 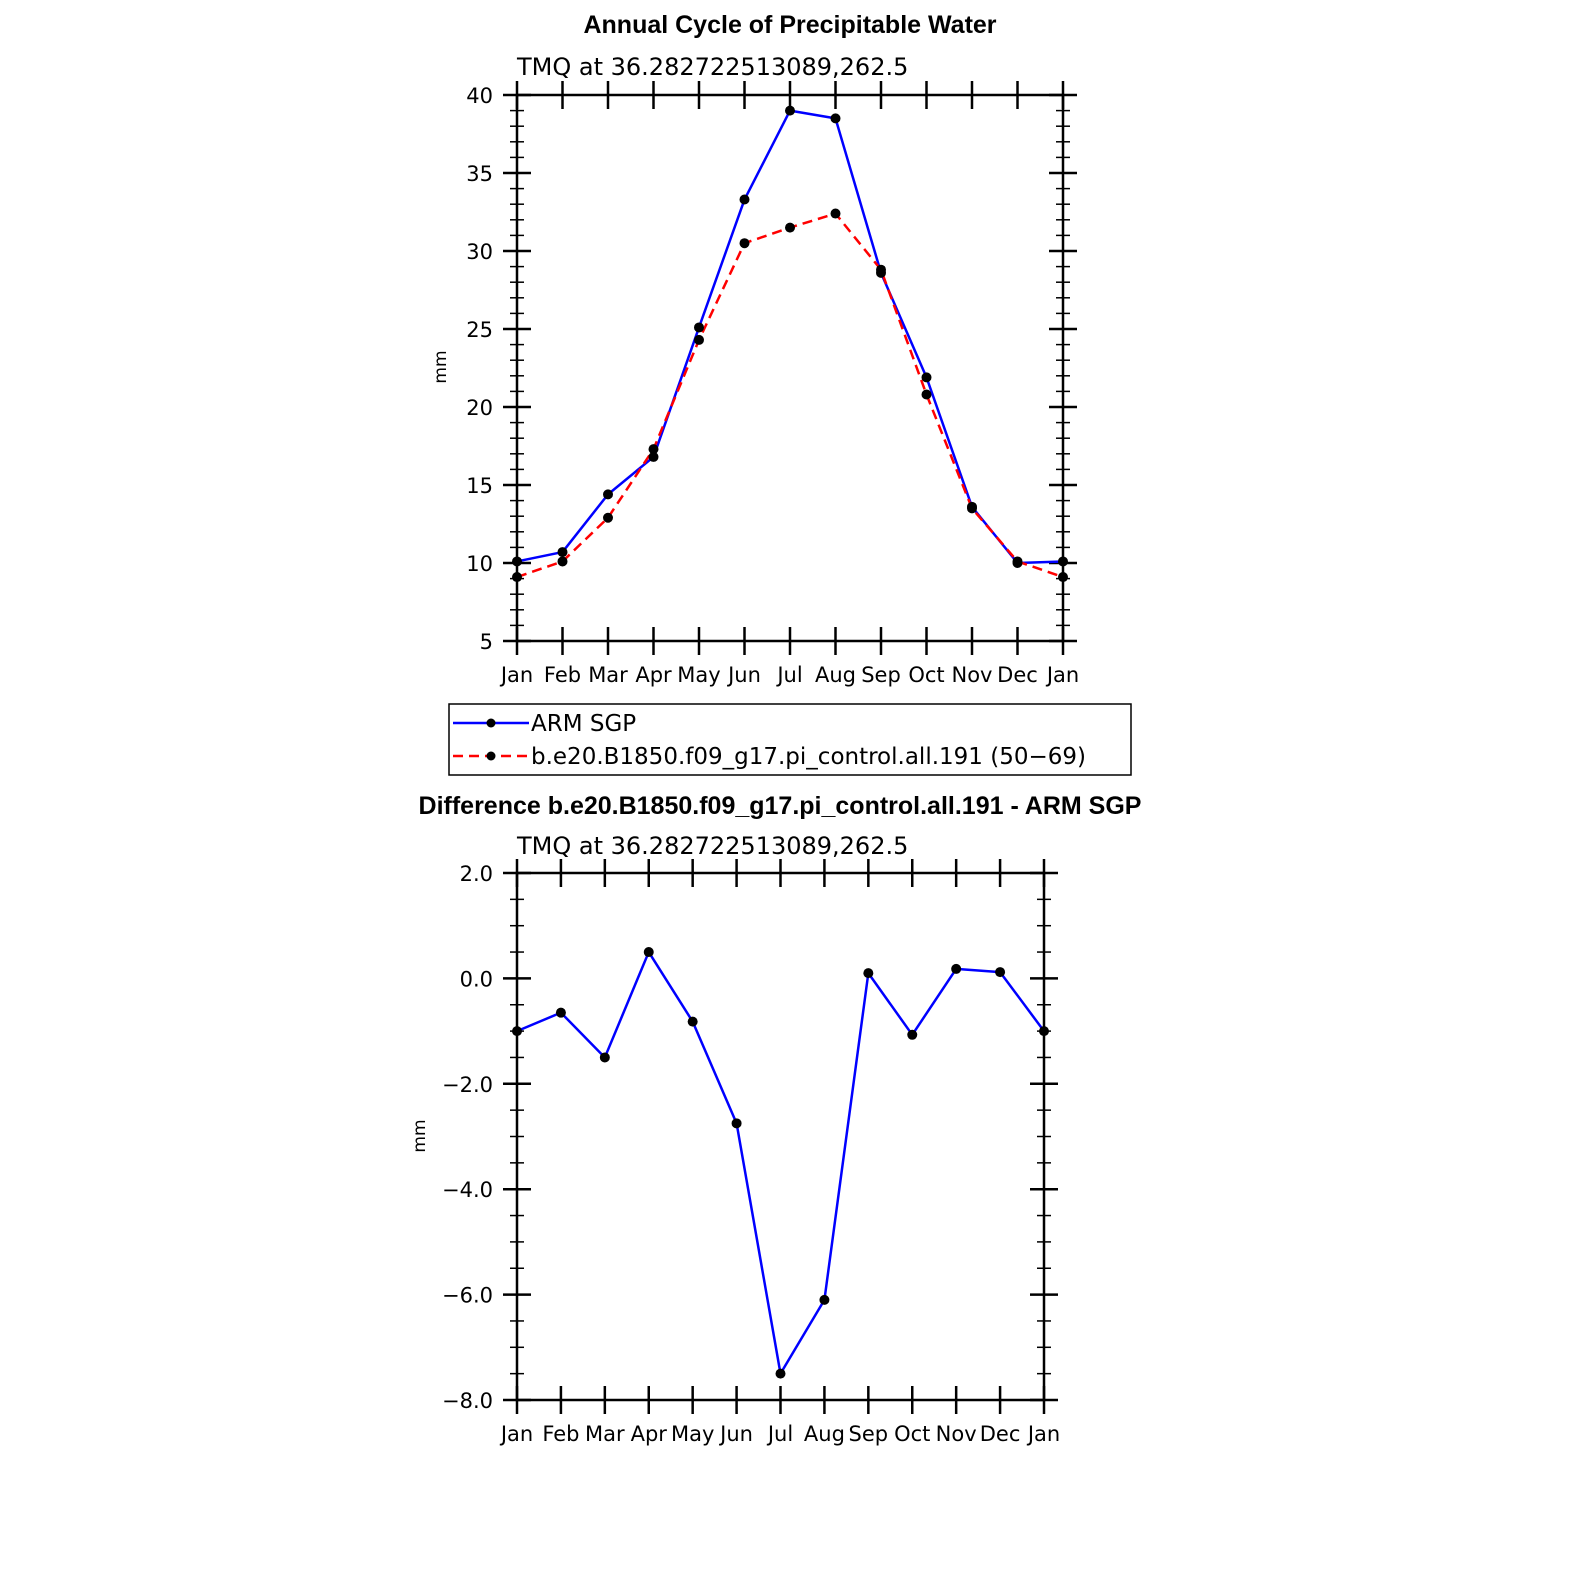 I want to click on ytick-label: −4.0, so click(x=467, y=1190).